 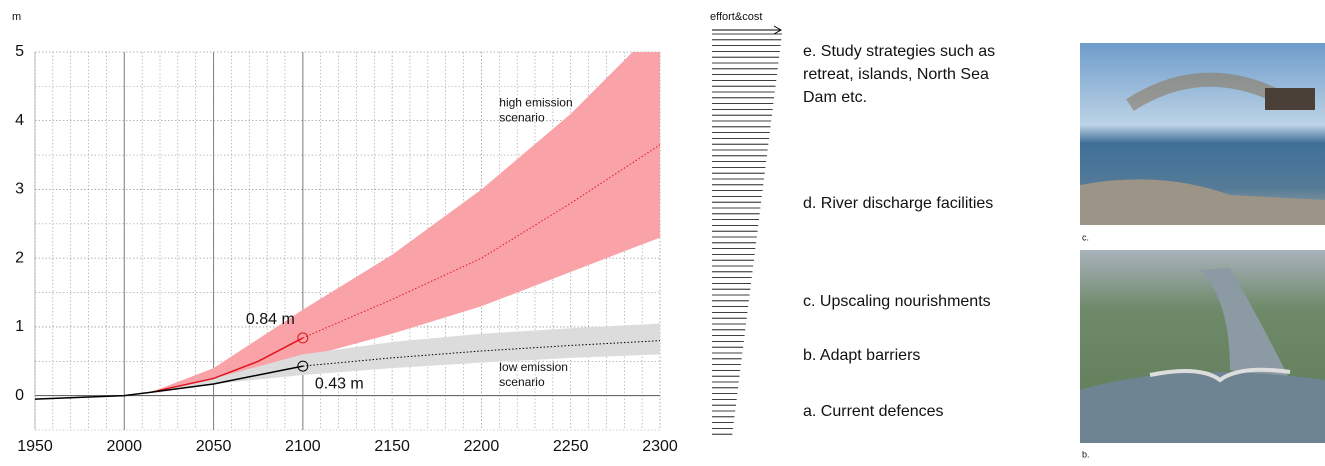 What do you see at coordinates (1202, 134) in the screenshot?
I see `photo-c` at bounding box center [1202, 134].